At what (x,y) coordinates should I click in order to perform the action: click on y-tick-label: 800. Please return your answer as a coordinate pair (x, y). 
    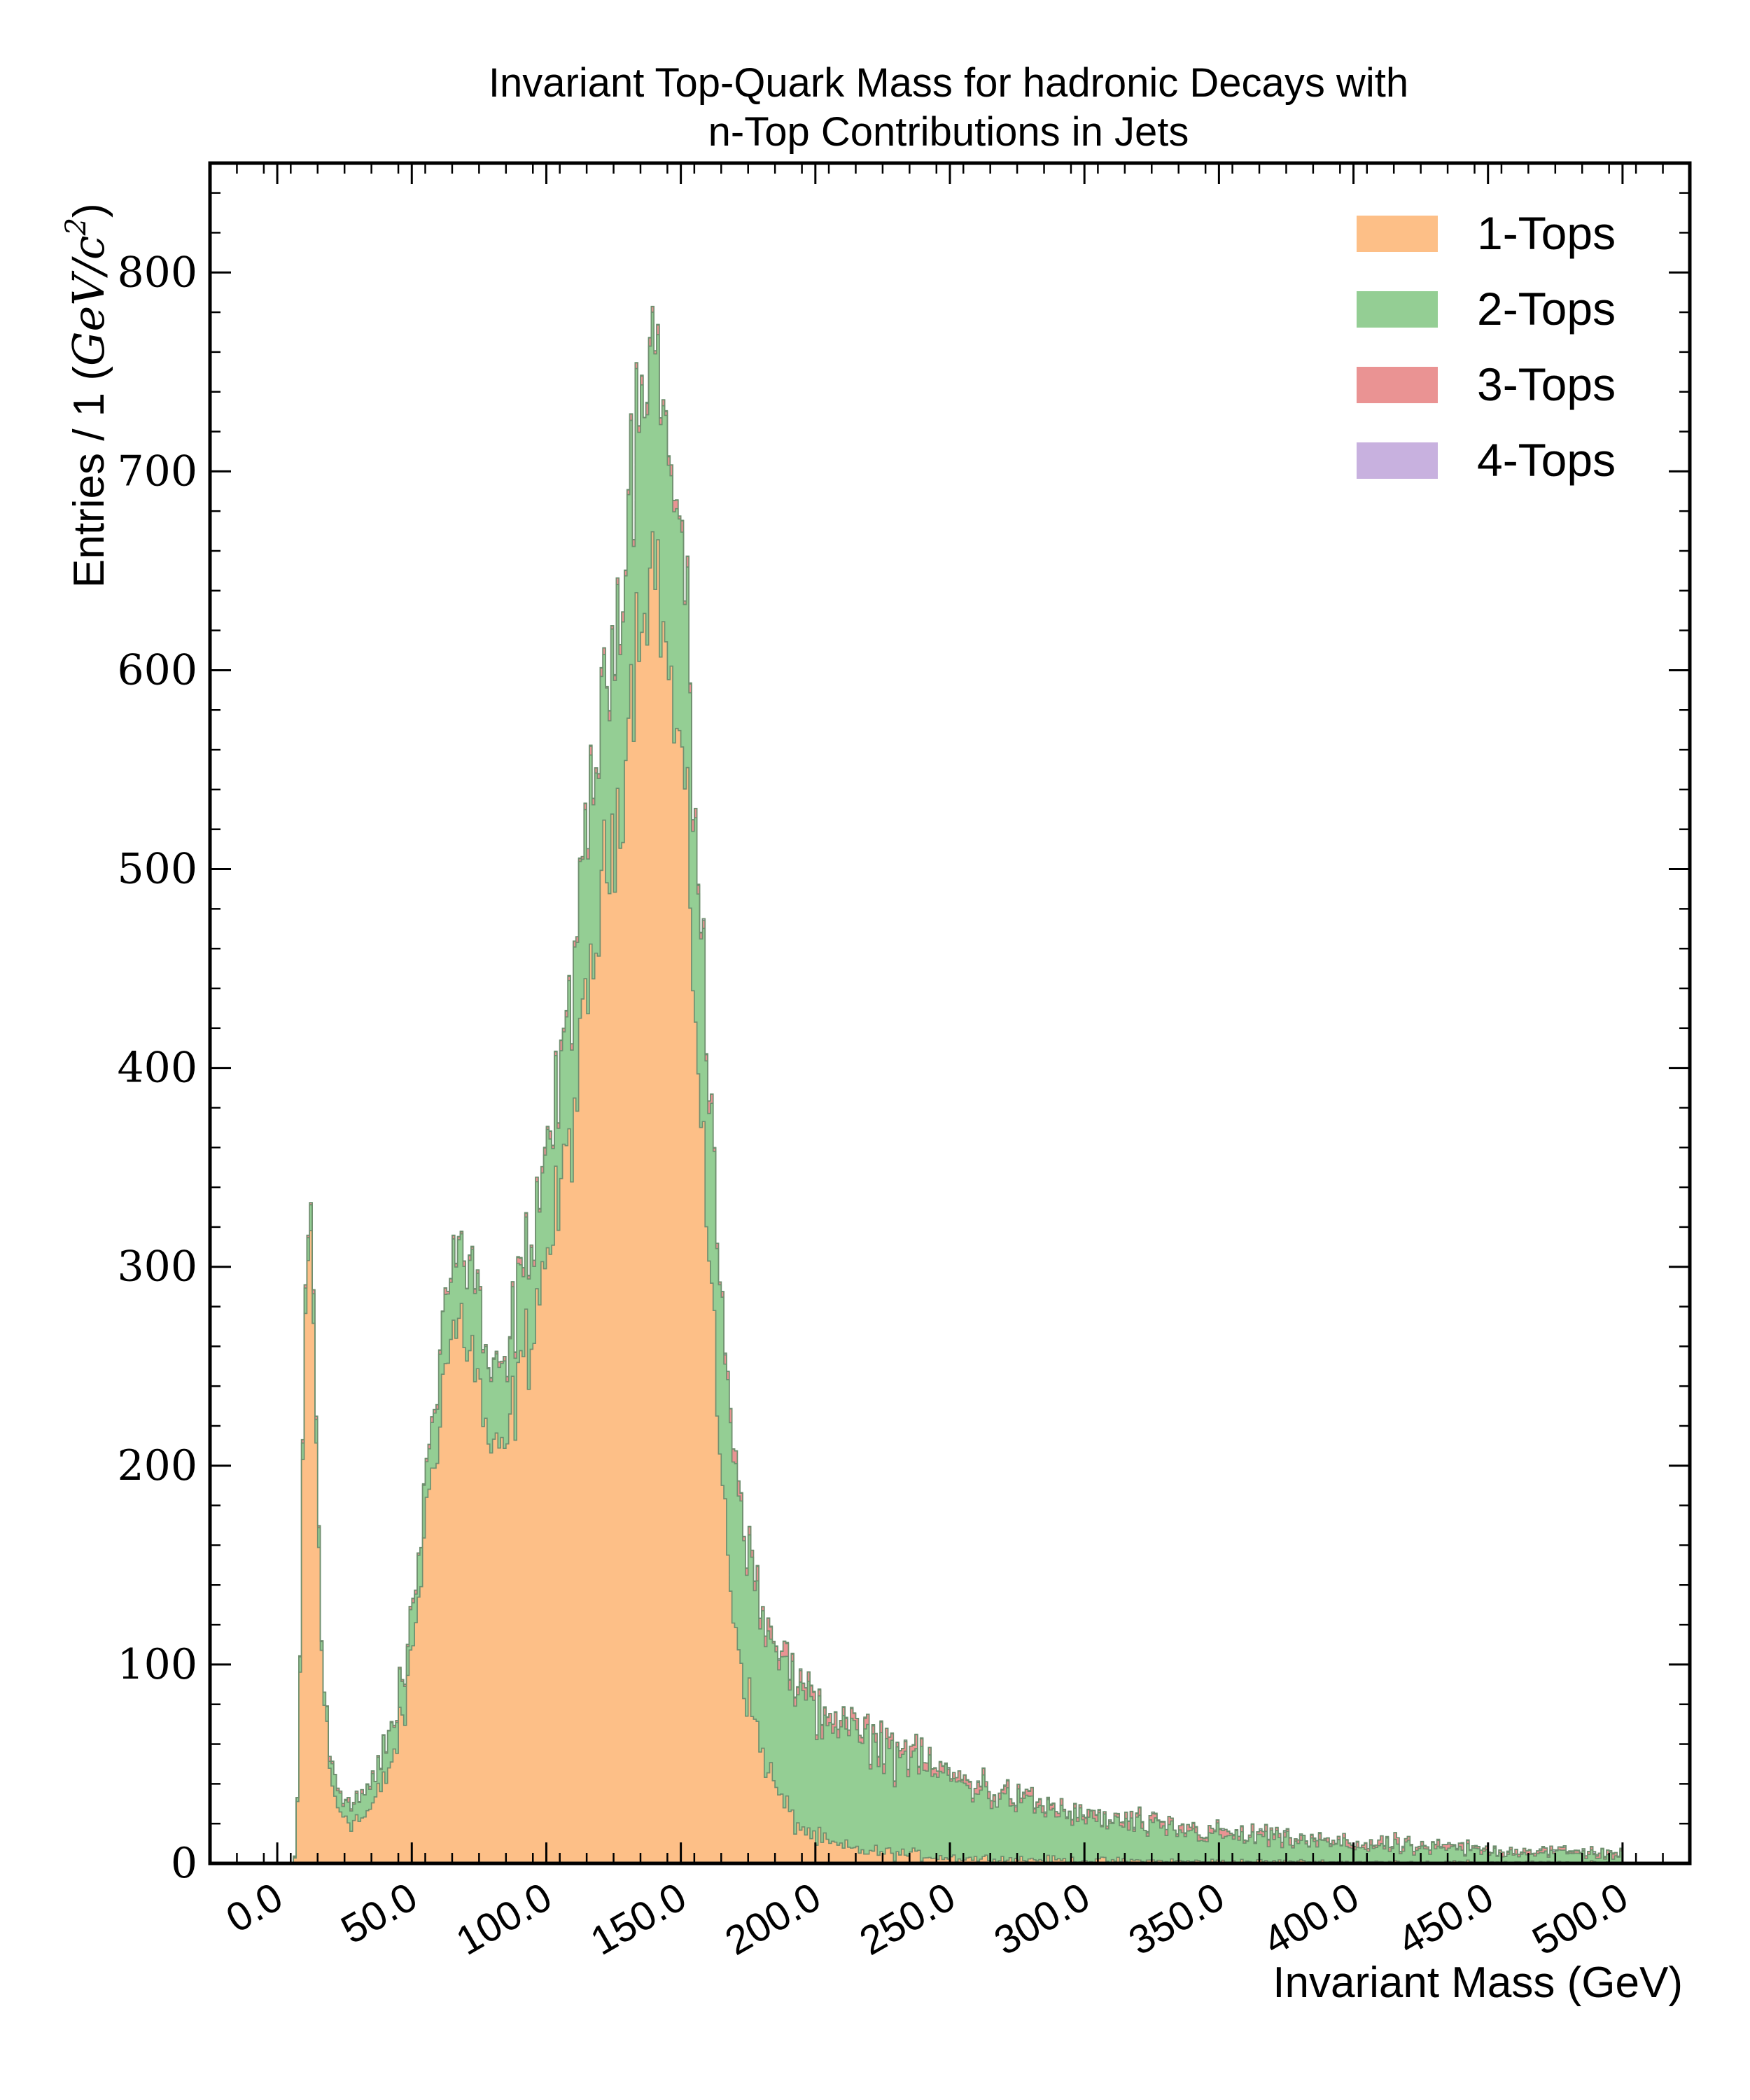
    Looking at the image, I should click on (157, 272).